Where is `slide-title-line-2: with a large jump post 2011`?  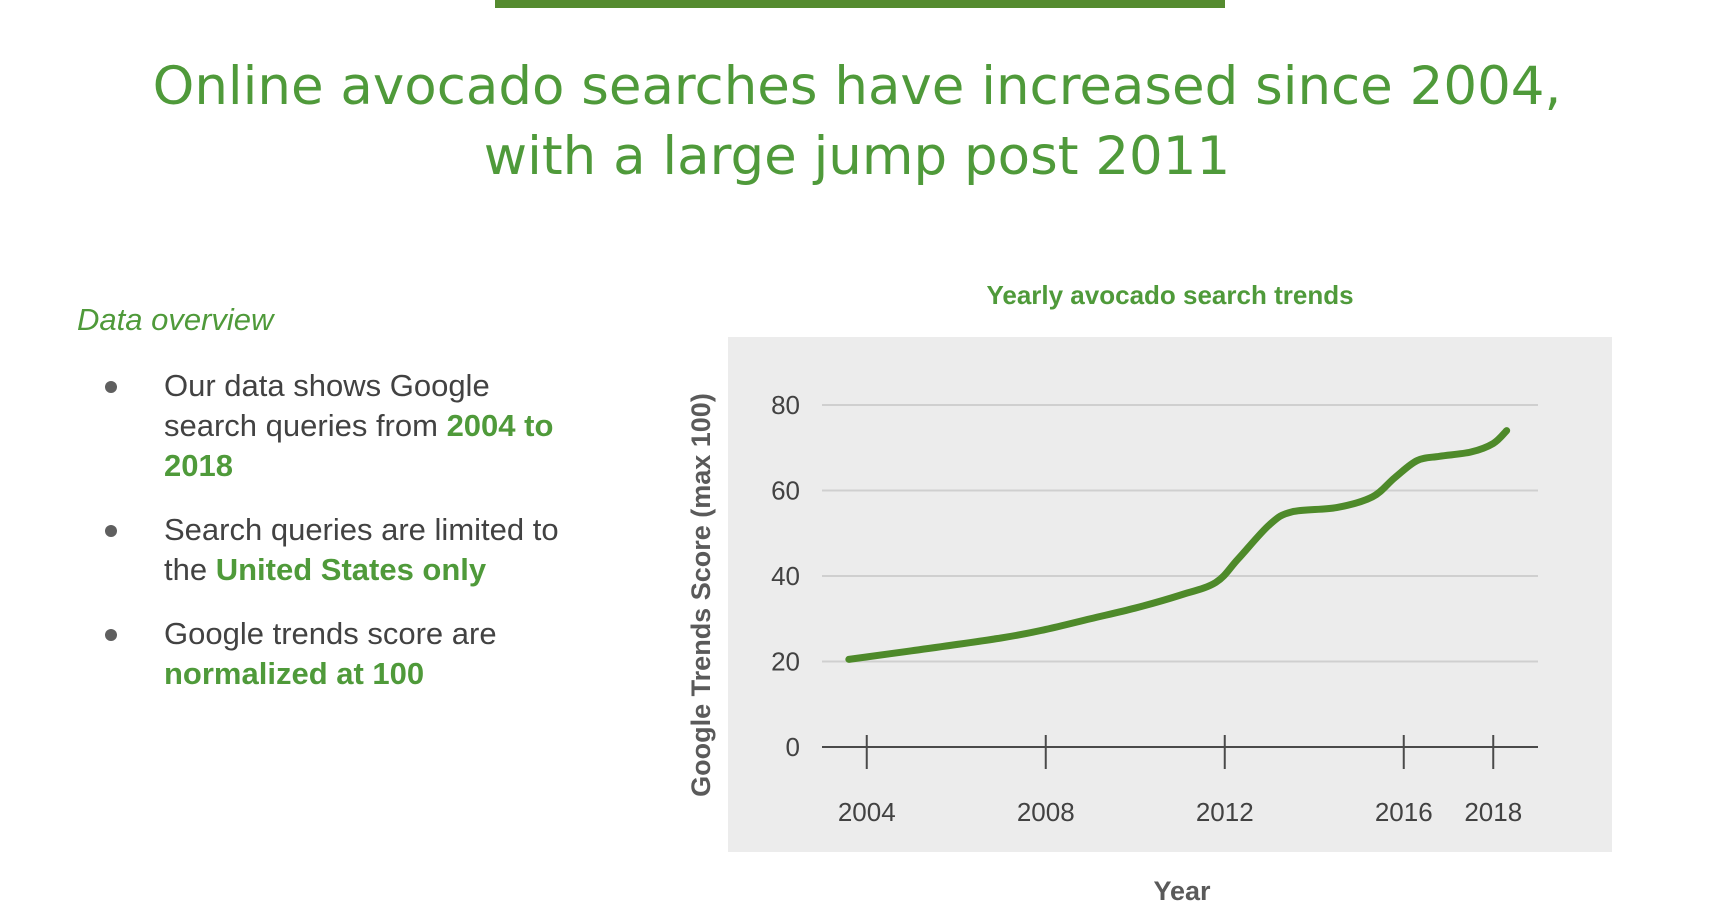
slide-title-line-2: with a large jump post 2011 is located at coordinates (857, 156).